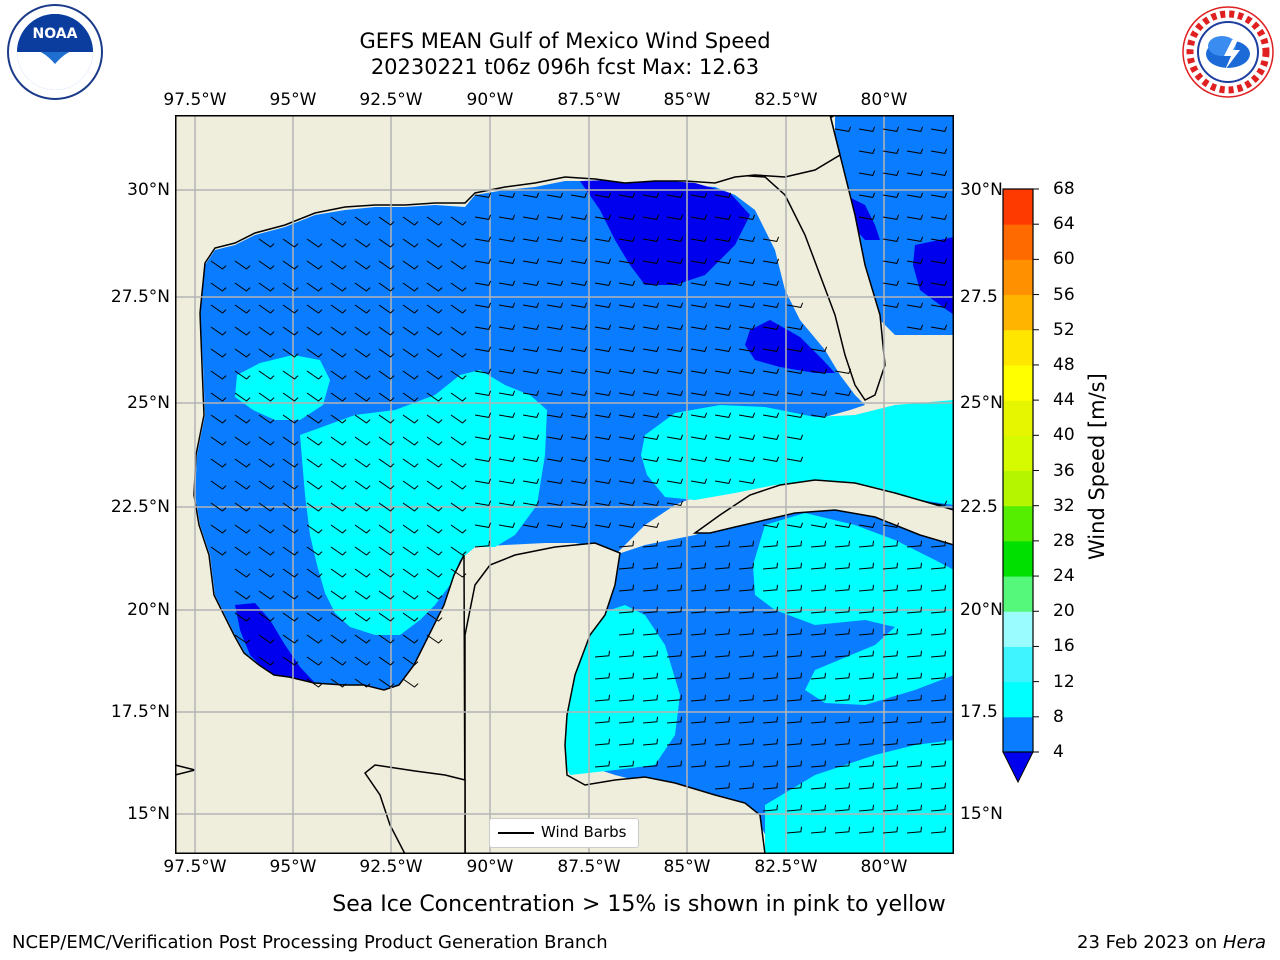 This screenshot has width=1280, height=960. Describe the element at coordinates (1097, 466) in the screenshot. I see `colorbar-title: Wind Speed [m/s]` at that location.